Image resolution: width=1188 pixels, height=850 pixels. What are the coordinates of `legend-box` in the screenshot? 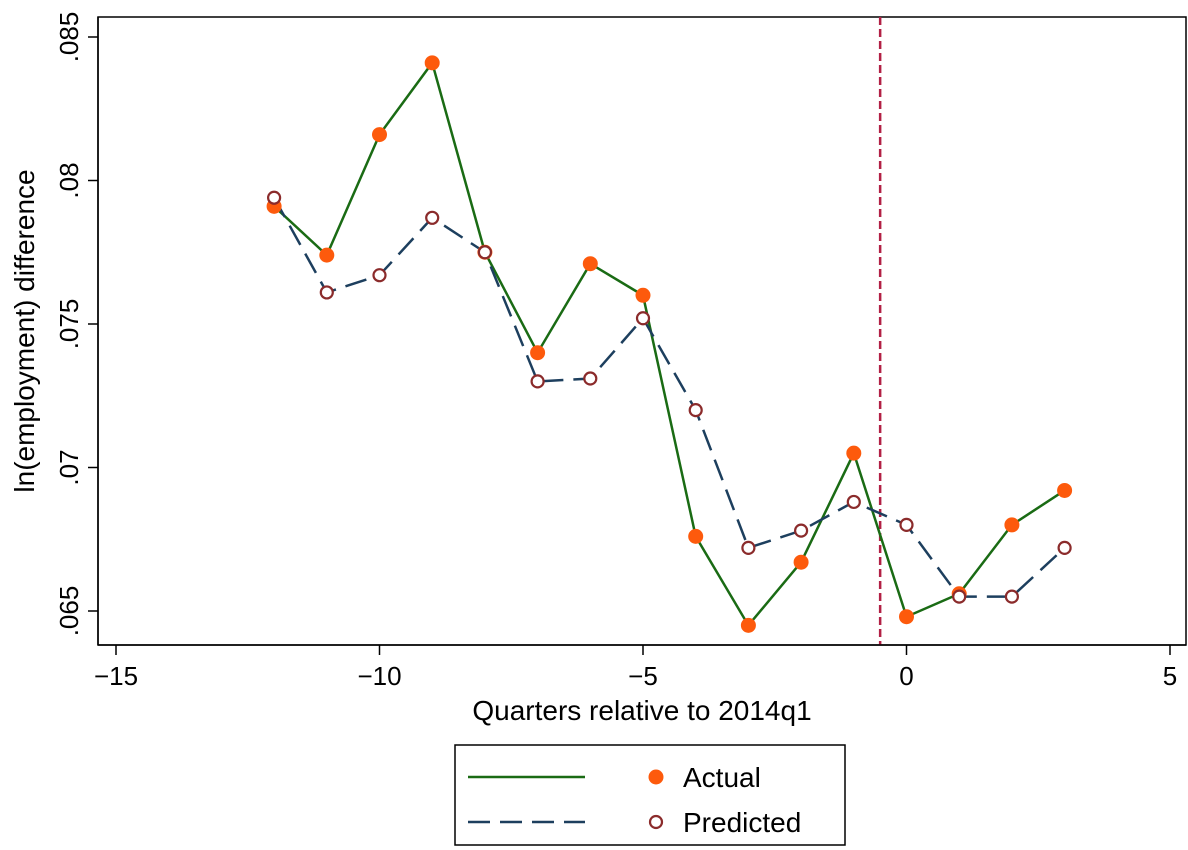 It's located at (650, 795).